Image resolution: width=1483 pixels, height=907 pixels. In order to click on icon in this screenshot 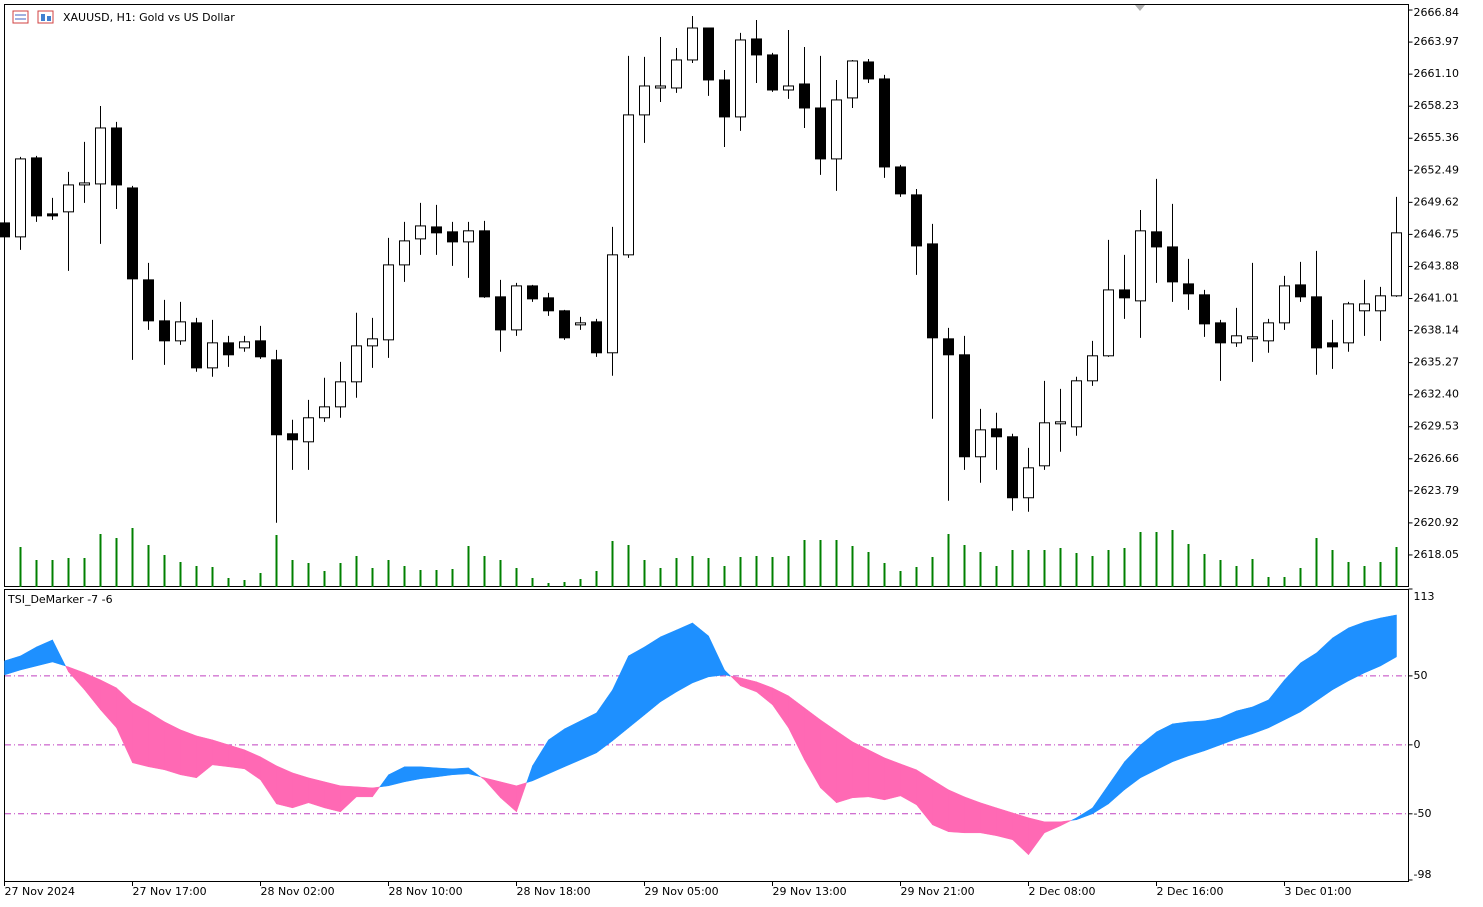, I will do `click(20, 17)`.